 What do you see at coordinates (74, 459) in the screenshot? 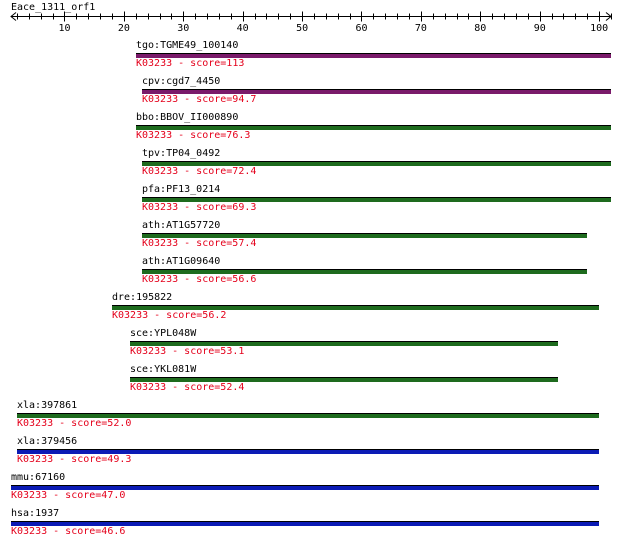
I see `hit-ko-score-link: K03233 - score=49.3` at bounding box center [74, 459].